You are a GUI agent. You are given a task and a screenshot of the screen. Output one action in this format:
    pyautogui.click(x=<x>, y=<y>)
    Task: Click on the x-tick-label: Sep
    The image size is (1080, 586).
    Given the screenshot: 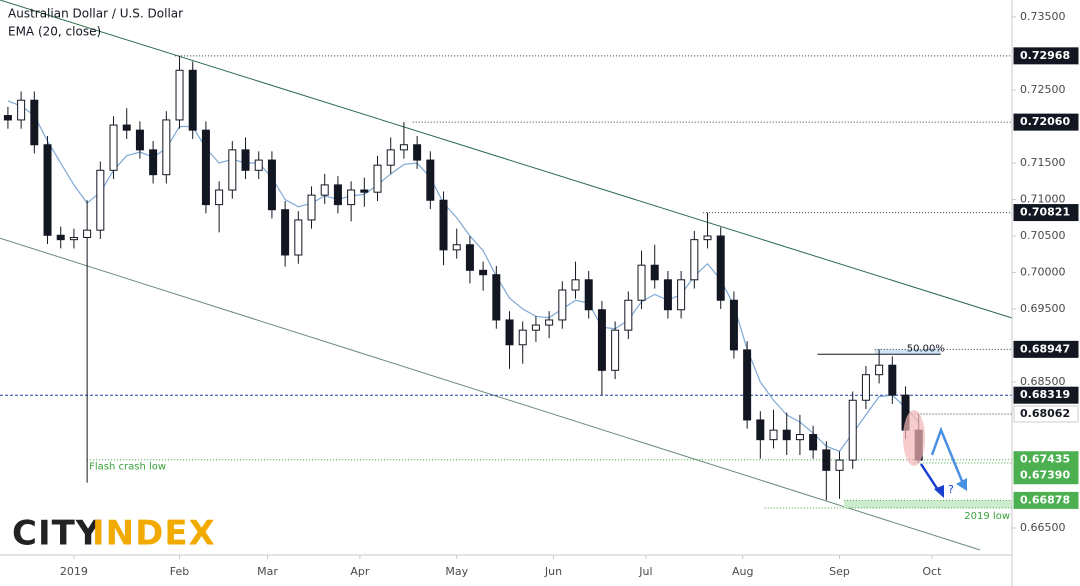 What is the action you would take?
    pyautogui.click(x=839, y=571)
    